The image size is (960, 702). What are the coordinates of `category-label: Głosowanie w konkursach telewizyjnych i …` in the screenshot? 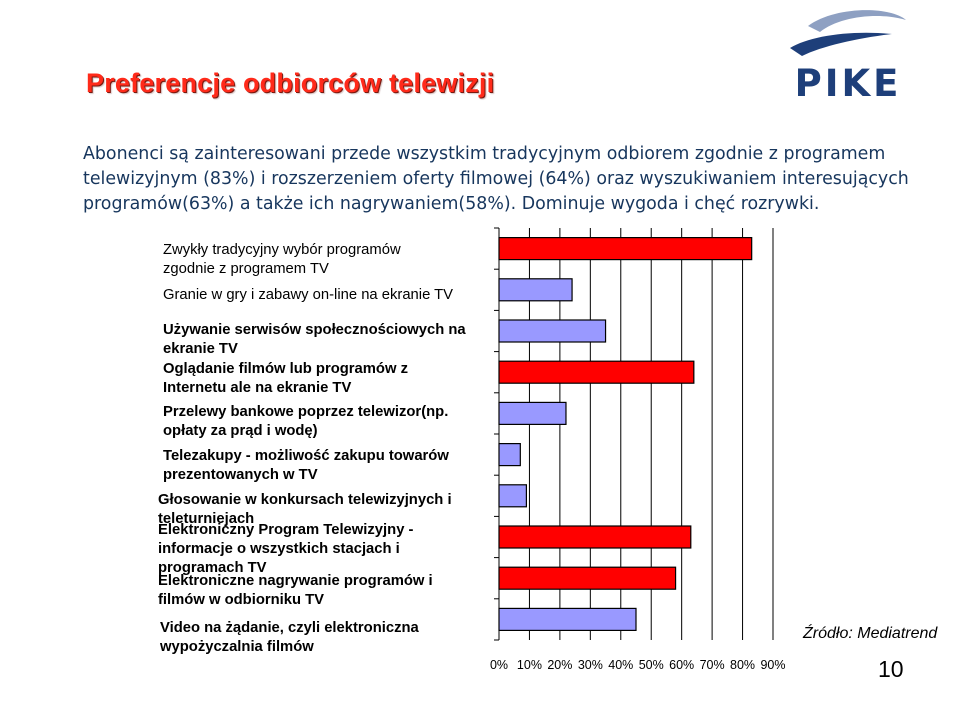 It's located at (305, 509).